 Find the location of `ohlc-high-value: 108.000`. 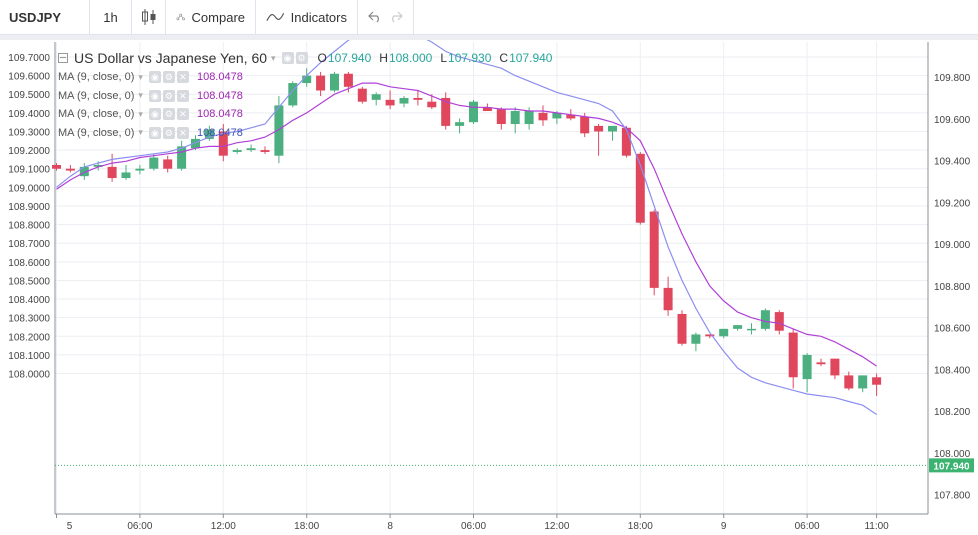

ohlc-high-value: 108.000 is located at coordinates (410, 58).